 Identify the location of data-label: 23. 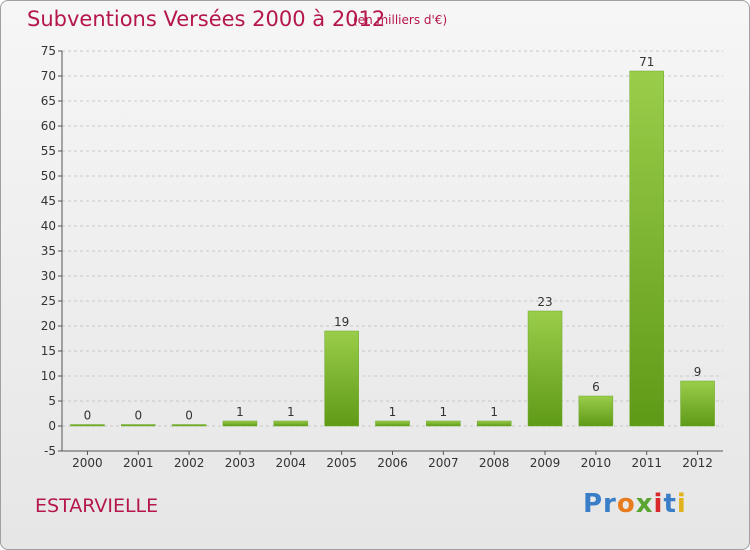
(544, 302).